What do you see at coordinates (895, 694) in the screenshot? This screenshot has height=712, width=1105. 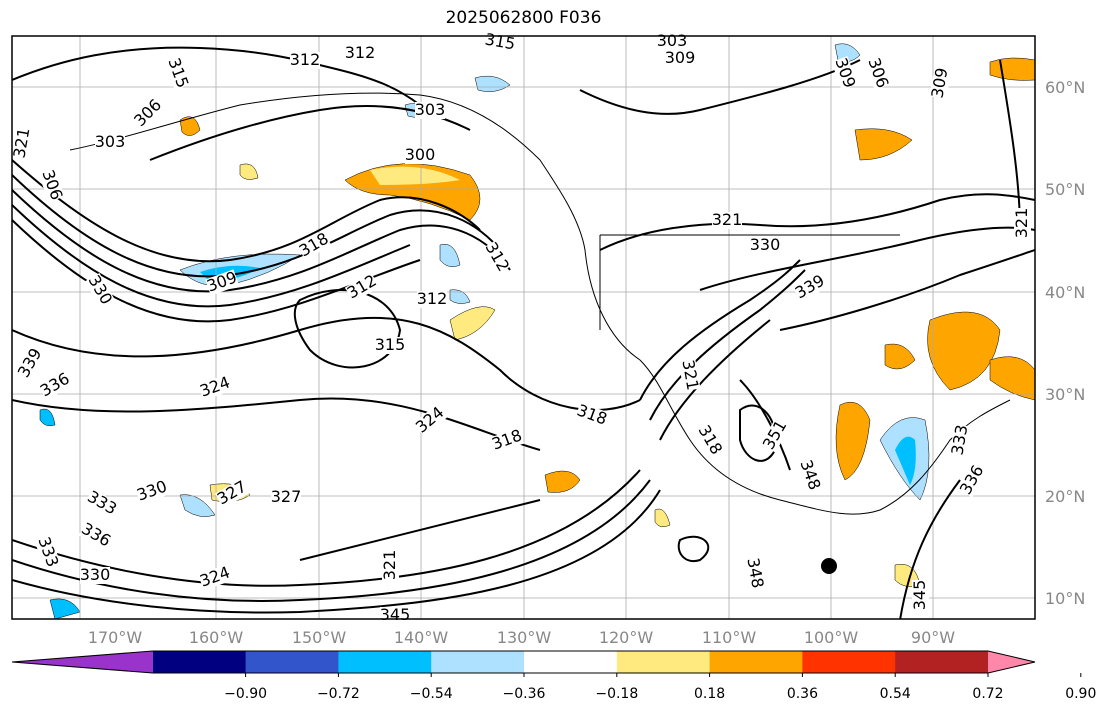 I see `colorbar-tick-label: 0.54` at bounding box center [895, 694].